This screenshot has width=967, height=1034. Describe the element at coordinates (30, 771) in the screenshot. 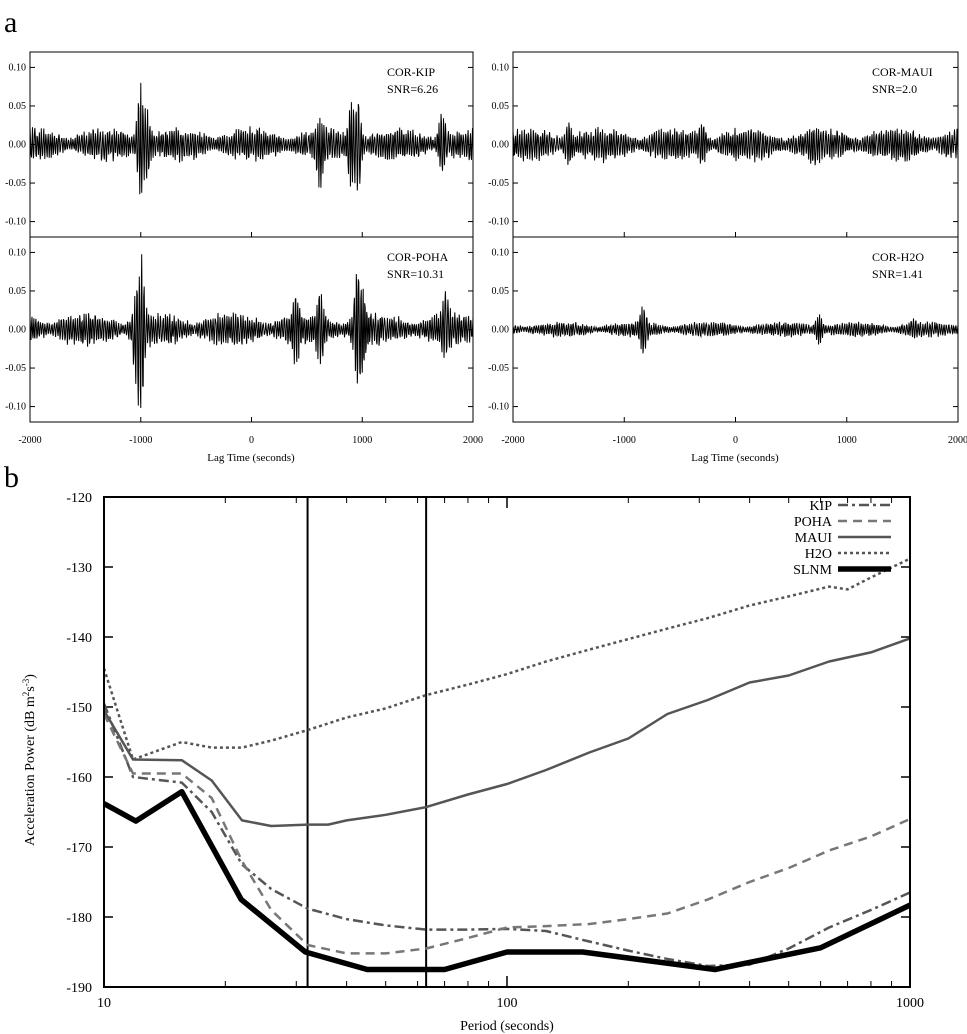

I see `ylabel-main: Acceleration Power (dB m` at that location.